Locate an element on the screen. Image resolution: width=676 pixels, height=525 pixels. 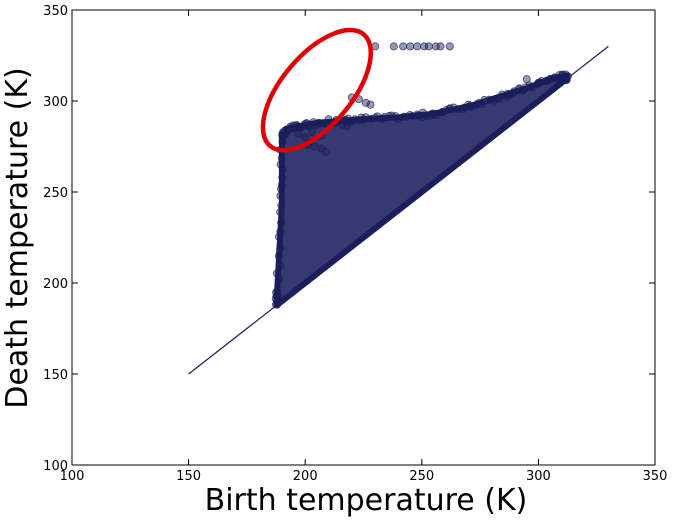
x-tick-label: 100 is located at coordinates (72, 476).